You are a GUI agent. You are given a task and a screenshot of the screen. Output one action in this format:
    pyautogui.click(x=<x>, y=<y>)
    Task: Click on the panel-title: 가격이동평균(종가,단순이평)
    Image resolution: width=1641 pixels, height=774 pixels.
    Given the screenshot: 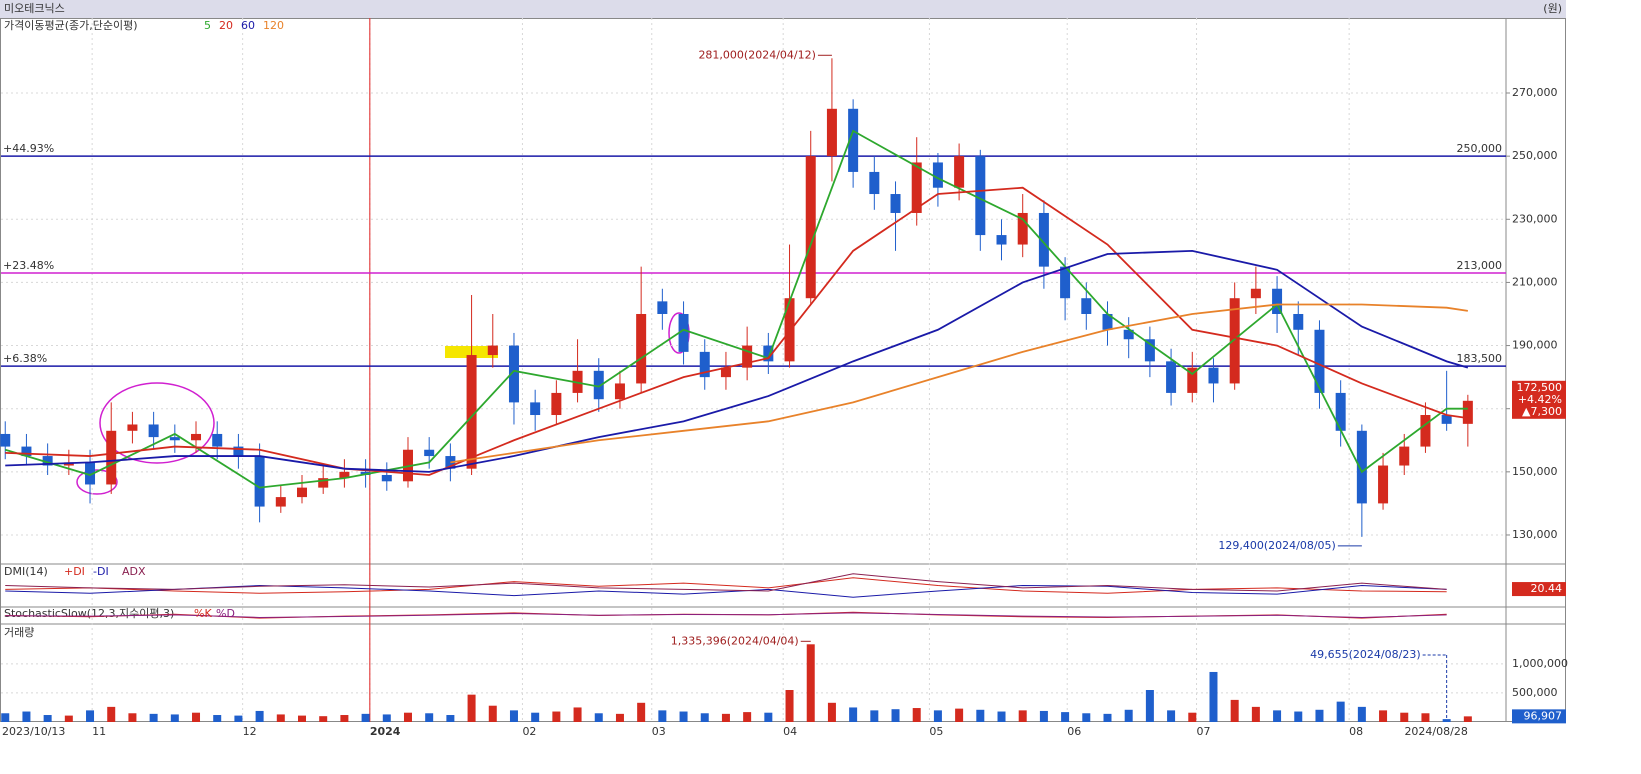 What is the action you would take?
    pyautogui.click(x=71, y=25)
    